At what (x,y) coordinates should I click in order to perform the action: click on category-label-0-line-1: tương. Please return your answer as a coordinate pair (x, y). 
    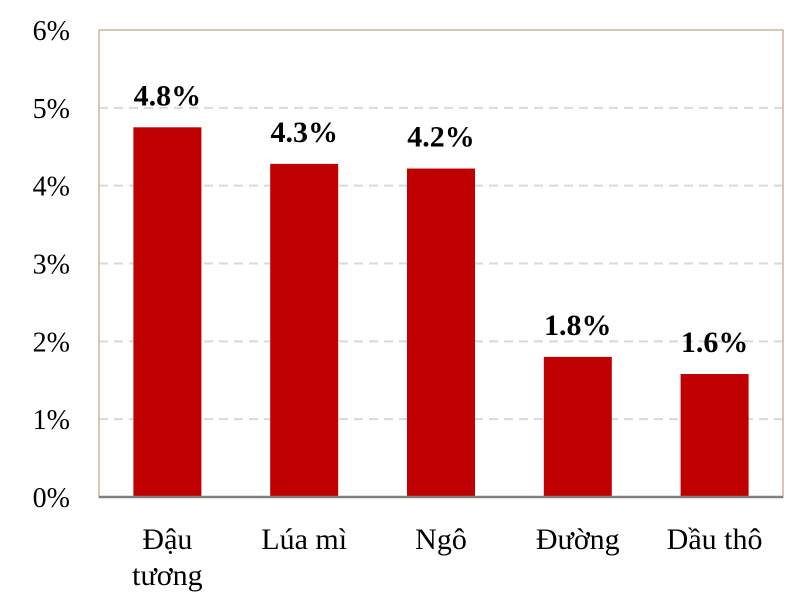
    Looking at the image, I should click on (167, 575).